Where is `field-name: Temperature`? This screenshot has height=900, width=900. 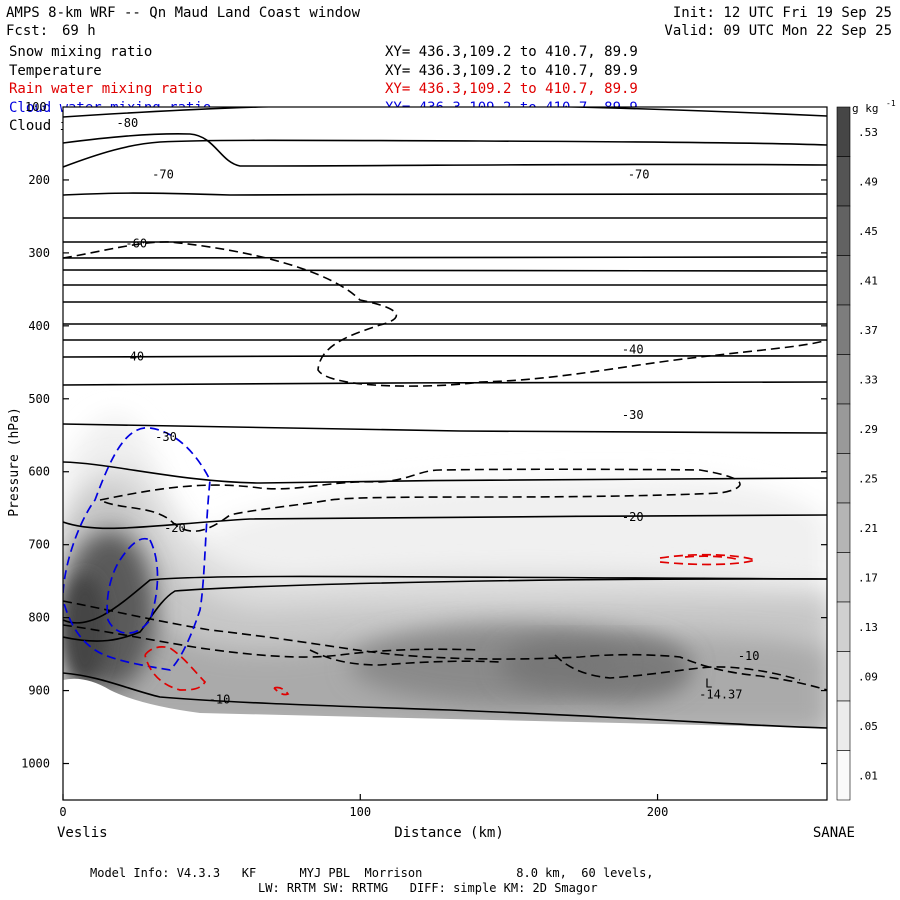 field-name: Temperature is located at coordinates (55, 70).